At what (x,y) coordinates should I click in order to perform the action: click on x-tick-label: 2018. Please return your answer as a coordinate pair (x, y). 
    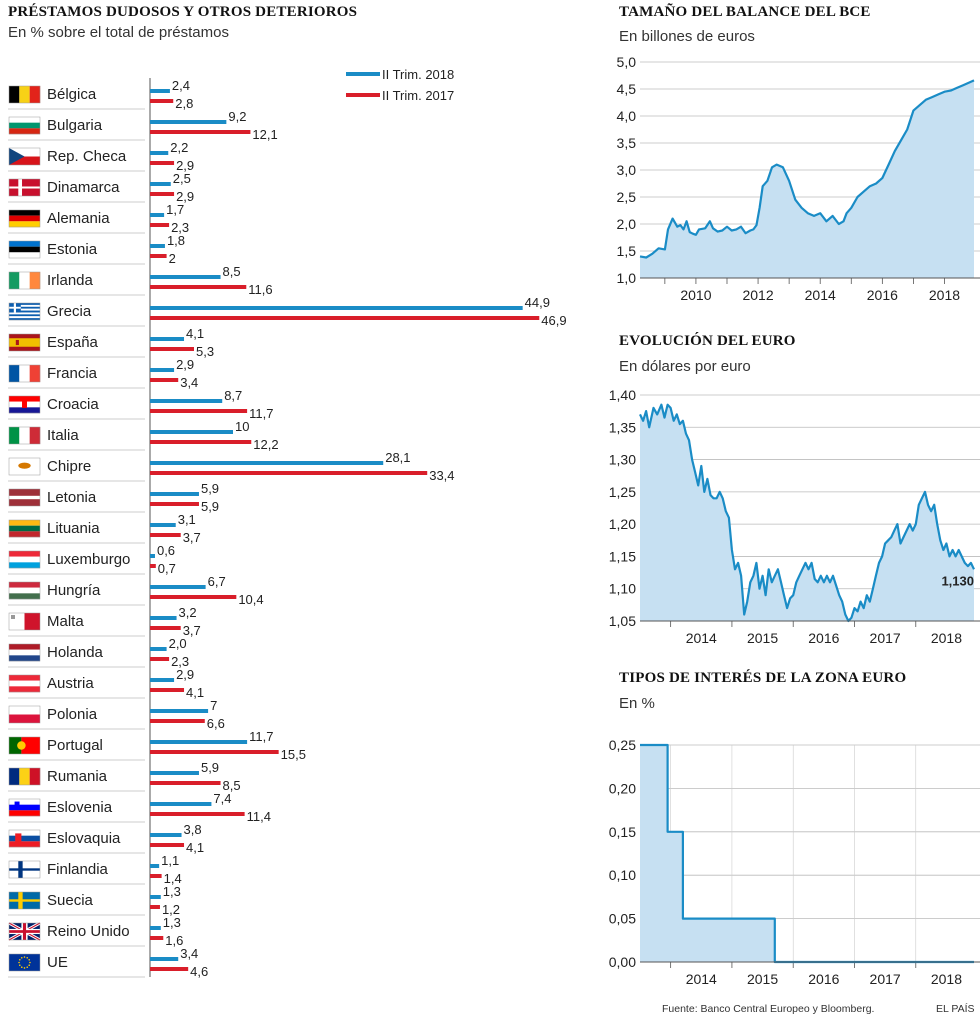
    Looking at the image, I should click on (946, 979).